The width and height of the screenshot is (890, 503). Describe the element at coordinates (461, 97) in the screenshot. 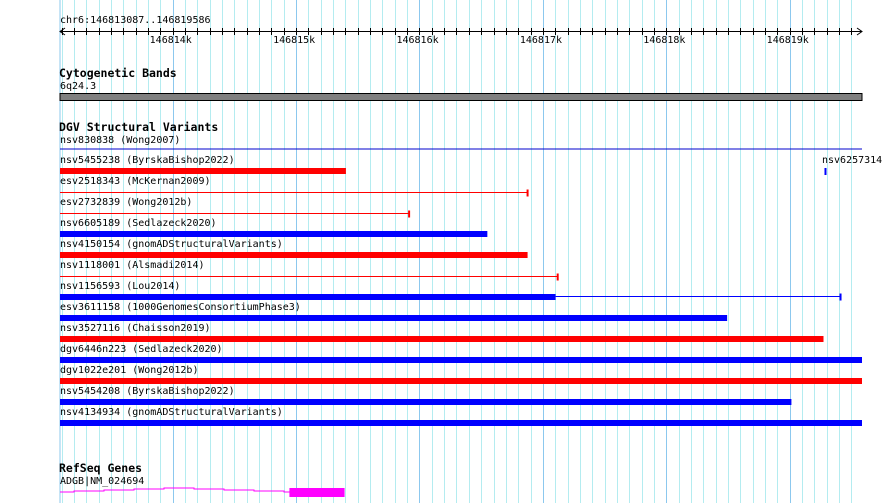

I see `cytoband-bar` at that location.